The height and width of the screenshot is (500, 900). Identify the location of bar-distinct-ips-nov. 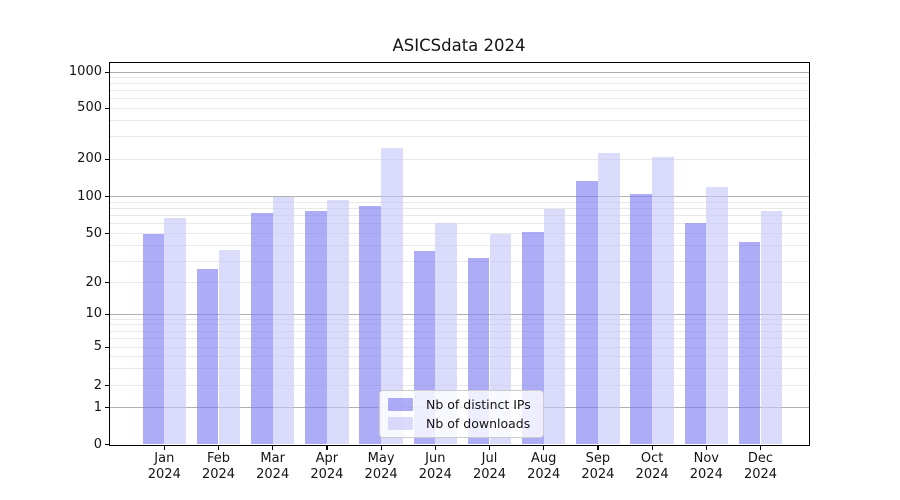
(695, 334).